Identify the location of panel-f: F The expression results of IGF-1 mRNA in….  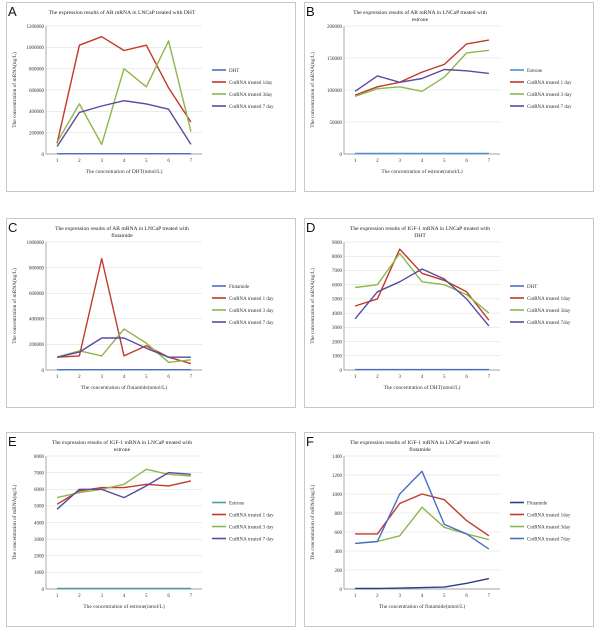
(449, 529).